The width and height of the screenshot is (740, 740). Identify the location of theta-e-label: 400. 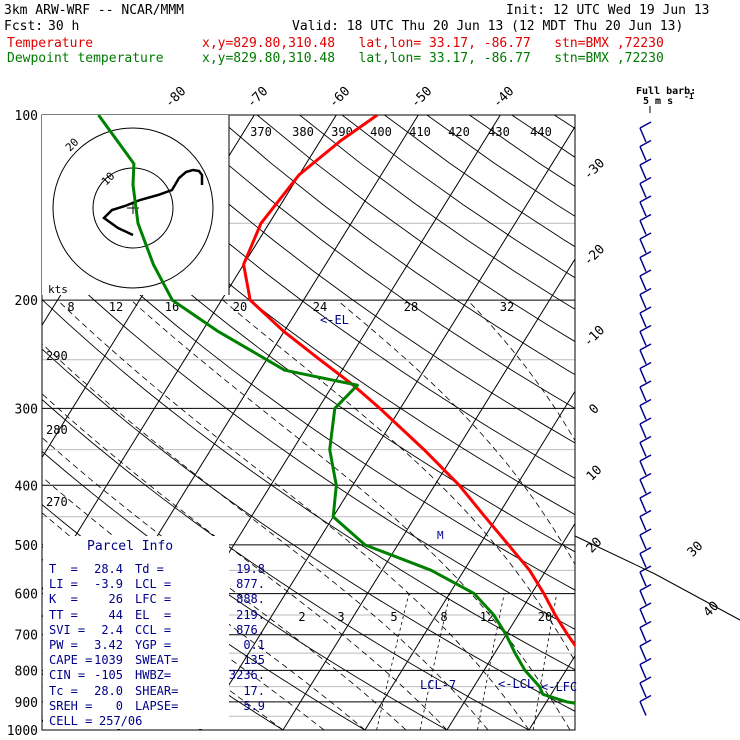
(381, 132).